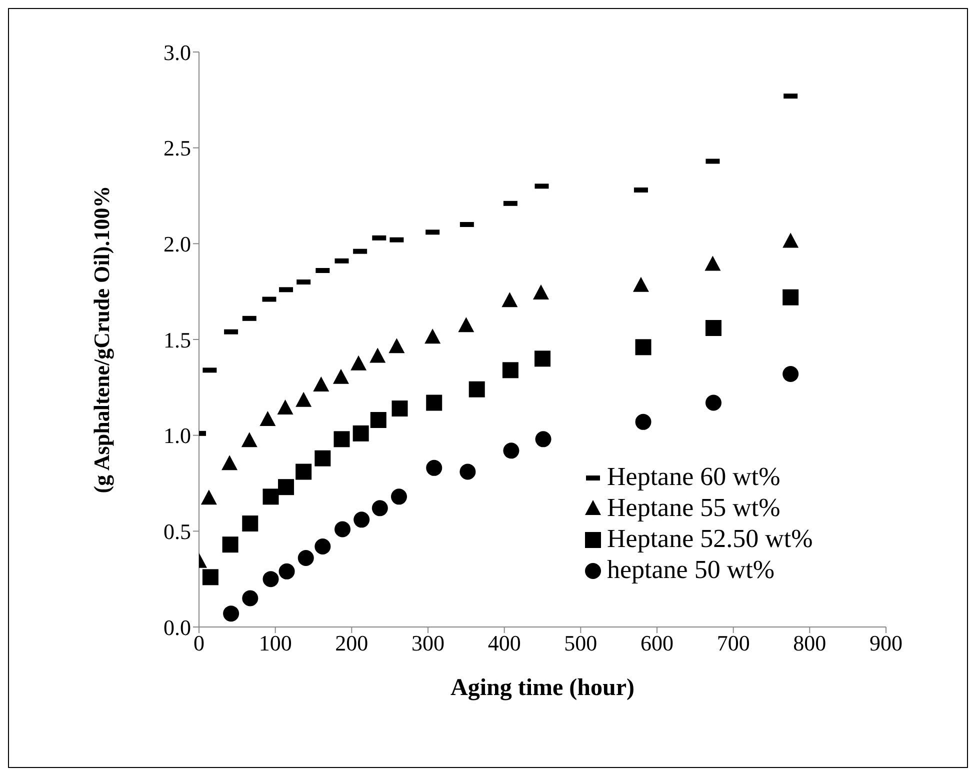 This screenshot has width=978, height=776. I want to click on y-tick-label: 2.5, so click(177, 148).